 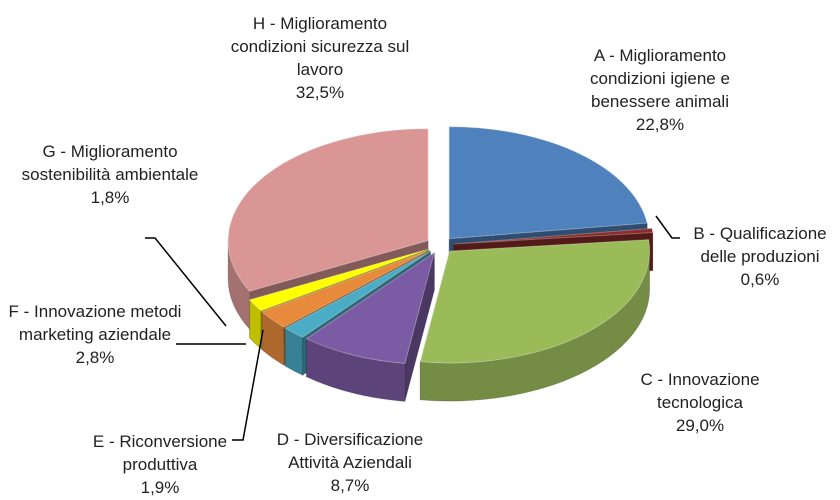 I want to click on slice-label: E - Riconversione produttiva 1,9%, so click(x=160, y=464).